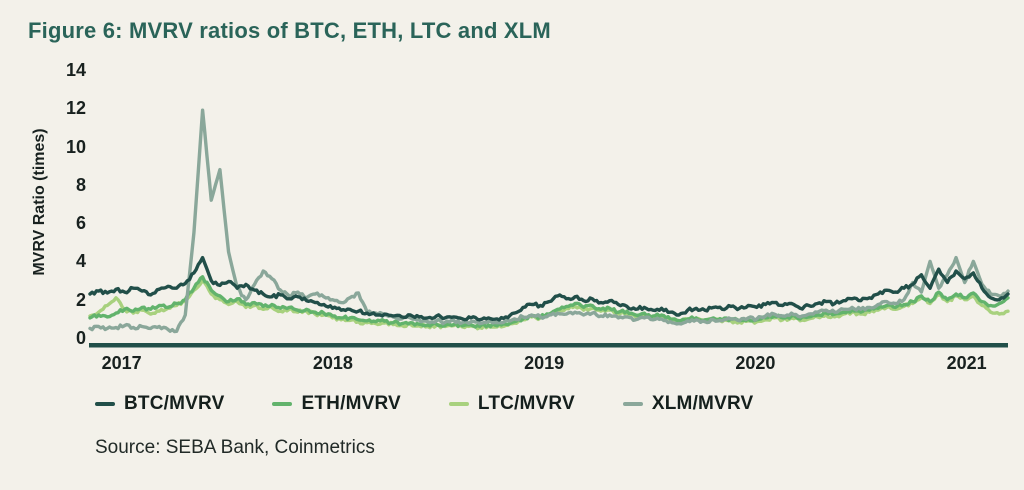 Image resolution: width=1024 pixels, height=490 pixels. Describe the element at coordinates (332, 363) in the screenshot. I see `x-tick-label: 2018` at that location.